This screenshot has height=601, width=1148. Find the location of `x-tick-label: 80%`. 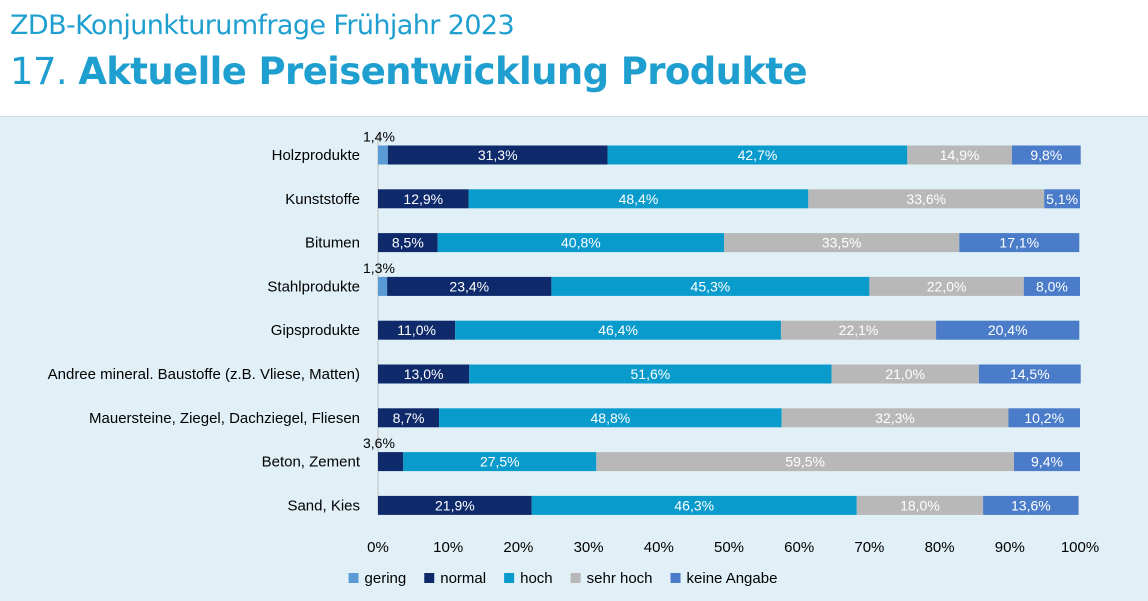

x-tick-label: 80% is located at coordinates (940, 547).